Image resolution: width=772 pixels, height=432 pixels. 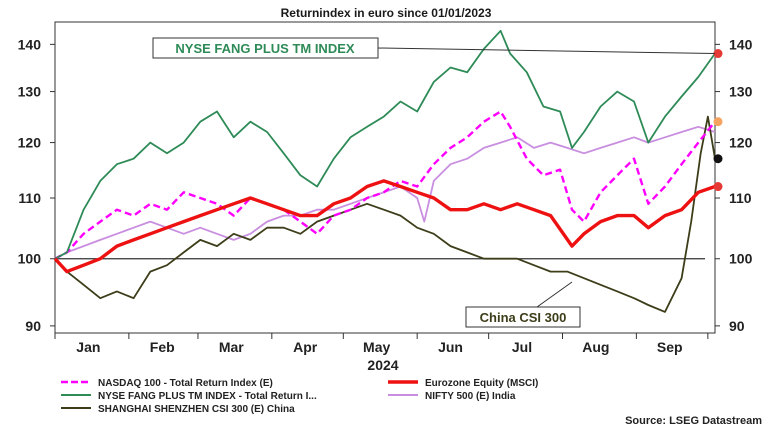 What do you see at coordinates (382, 365) in the screenshot?
I see `x-axis-year-label: 2024` at bounding box center [382, 365].